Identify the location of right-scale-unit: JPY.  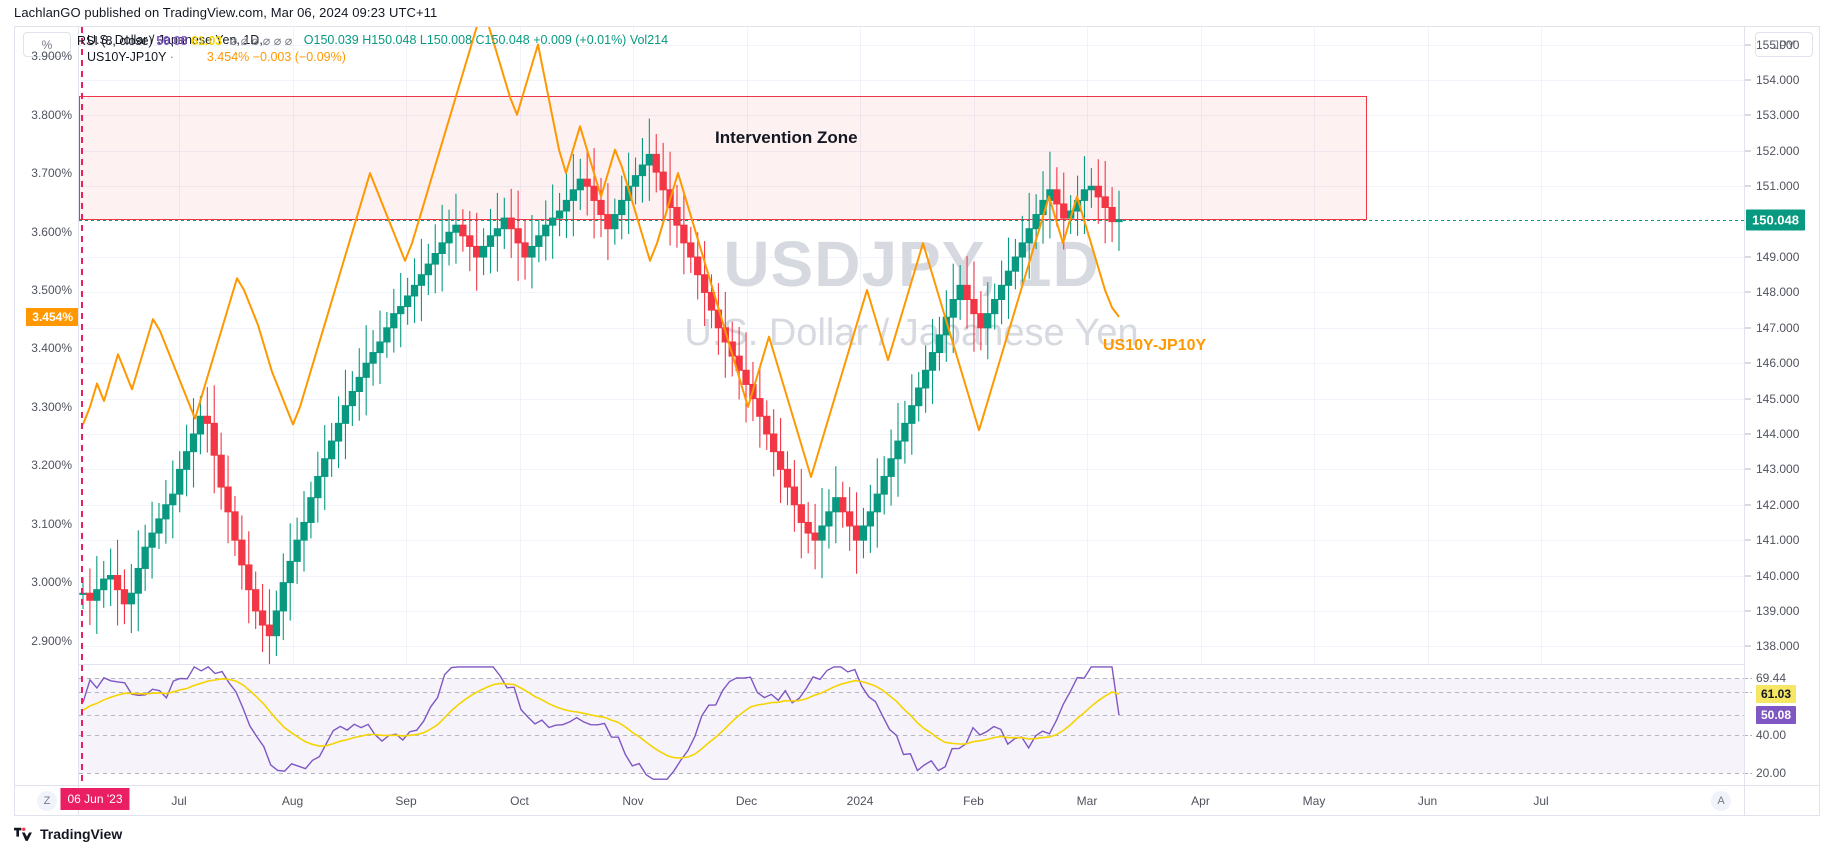
(1784, 44).